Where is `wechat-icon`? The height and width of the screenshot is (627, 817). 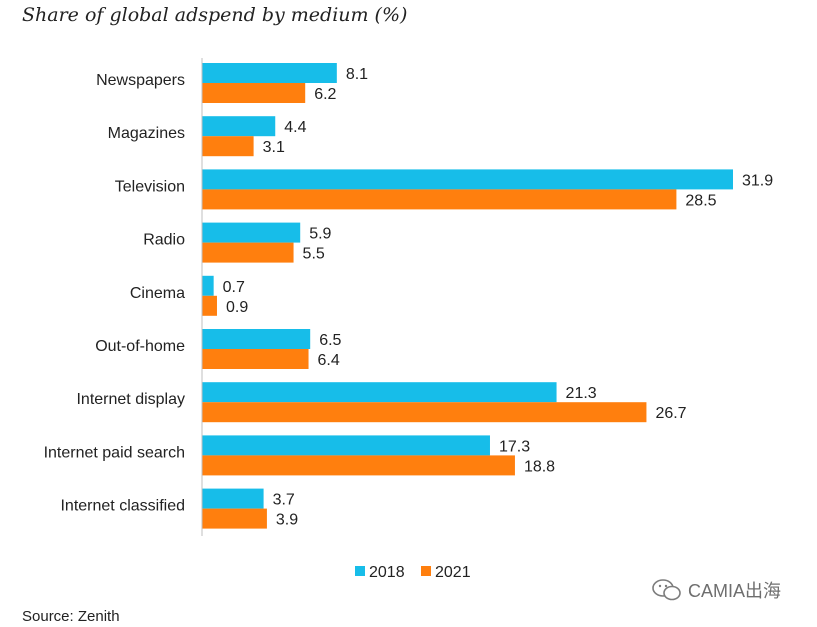 wechat-icon is located at coordinates (666, 590).